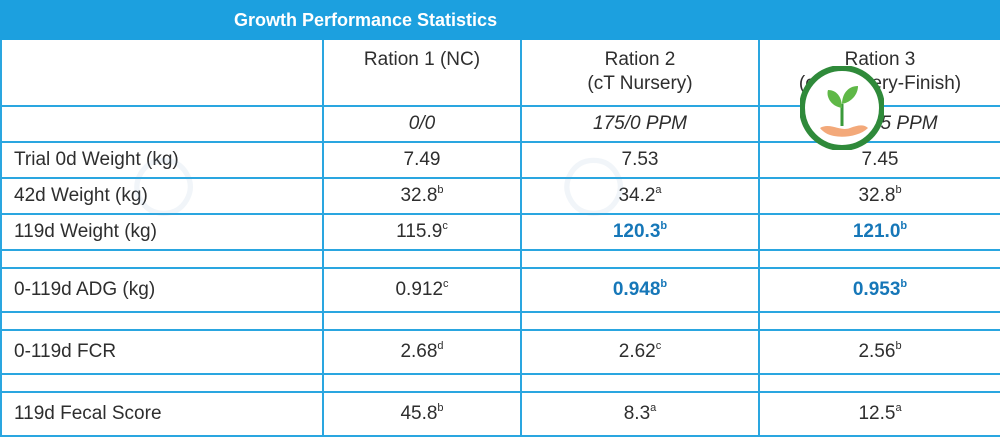  I want to click on value-cell: 2.62c, so click(640, 352).